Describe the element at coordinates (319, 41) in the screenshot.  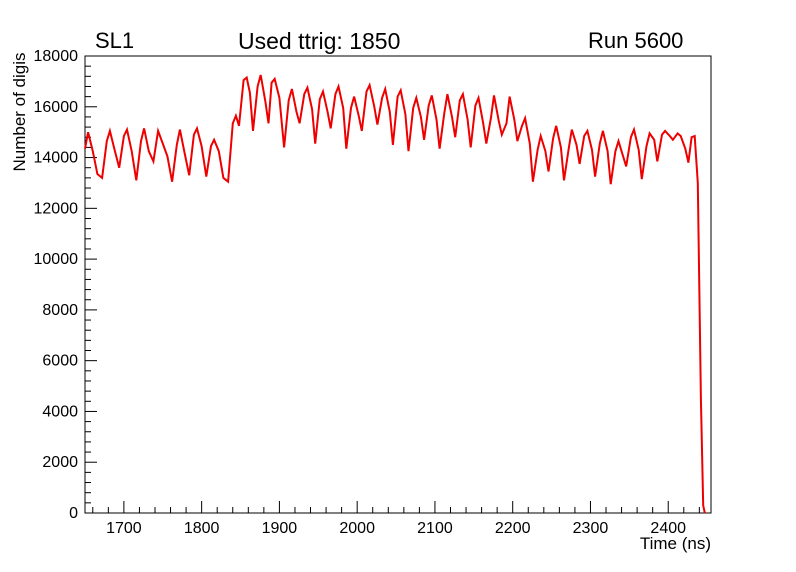
I see `pad-title-center: Used ttrig: 1850` at that location.